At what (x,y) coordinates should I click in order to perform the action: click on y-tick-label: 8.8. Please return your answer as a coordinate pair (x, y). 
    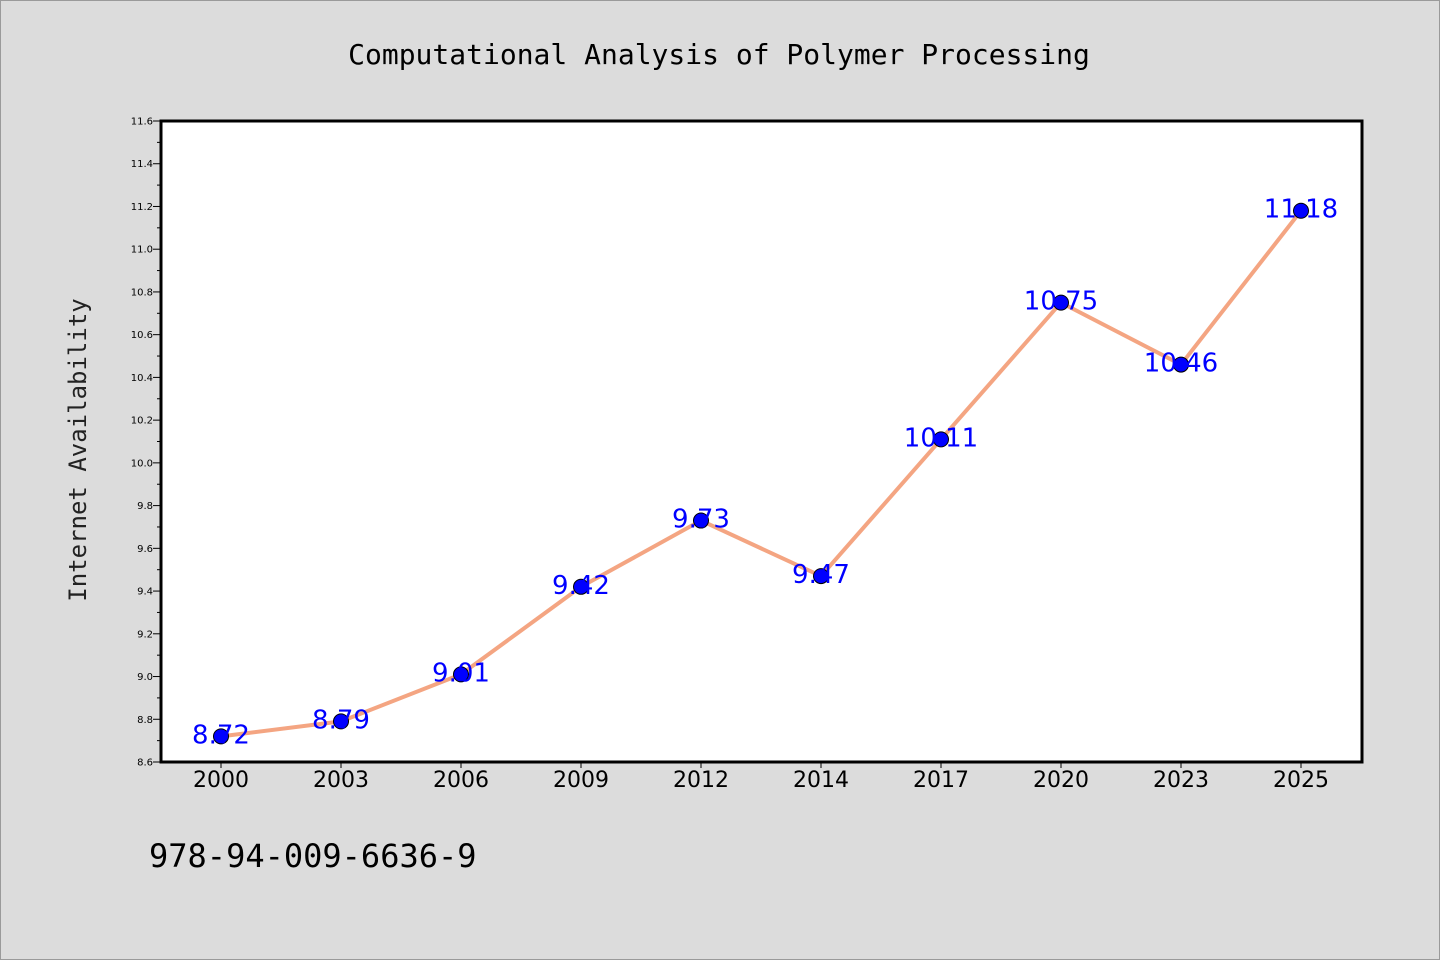
    Looking at the image, I should click on (145, 720).